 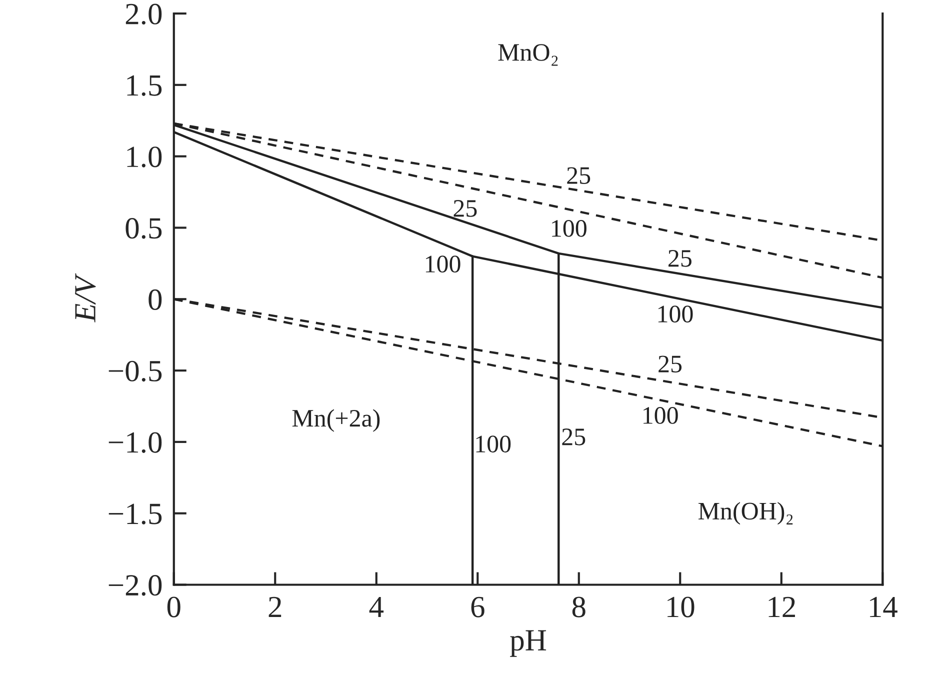 What do you see at coordinates (781, 607) in the screenshot?
I see `x-tick-label: 12` at bounding box center [781, 607].